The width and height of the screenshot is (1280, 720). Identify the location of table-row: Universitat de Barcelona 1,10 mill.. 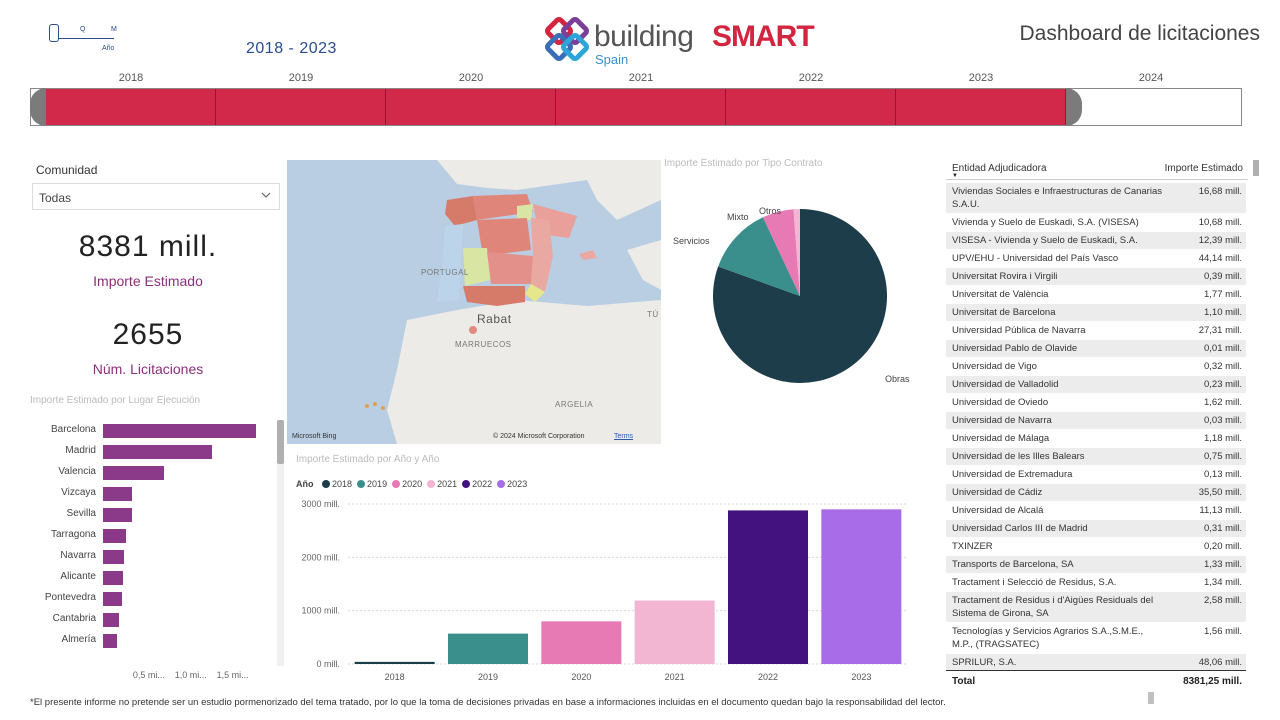
(1096, 313).